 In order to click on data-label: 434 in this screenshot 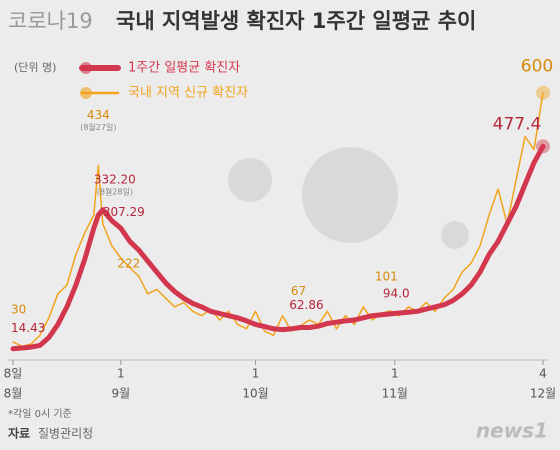, I will do `click(98, 115)`.